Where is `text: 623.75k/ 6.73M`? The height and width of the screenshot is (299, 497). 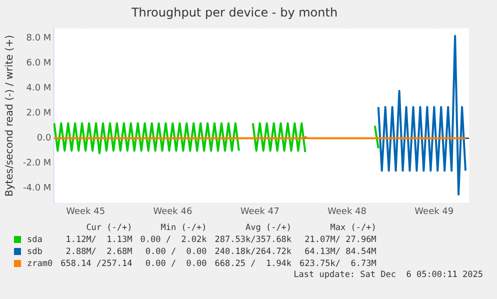 text: 623.75k/ 6.73M is located at coordinates (338, 264).